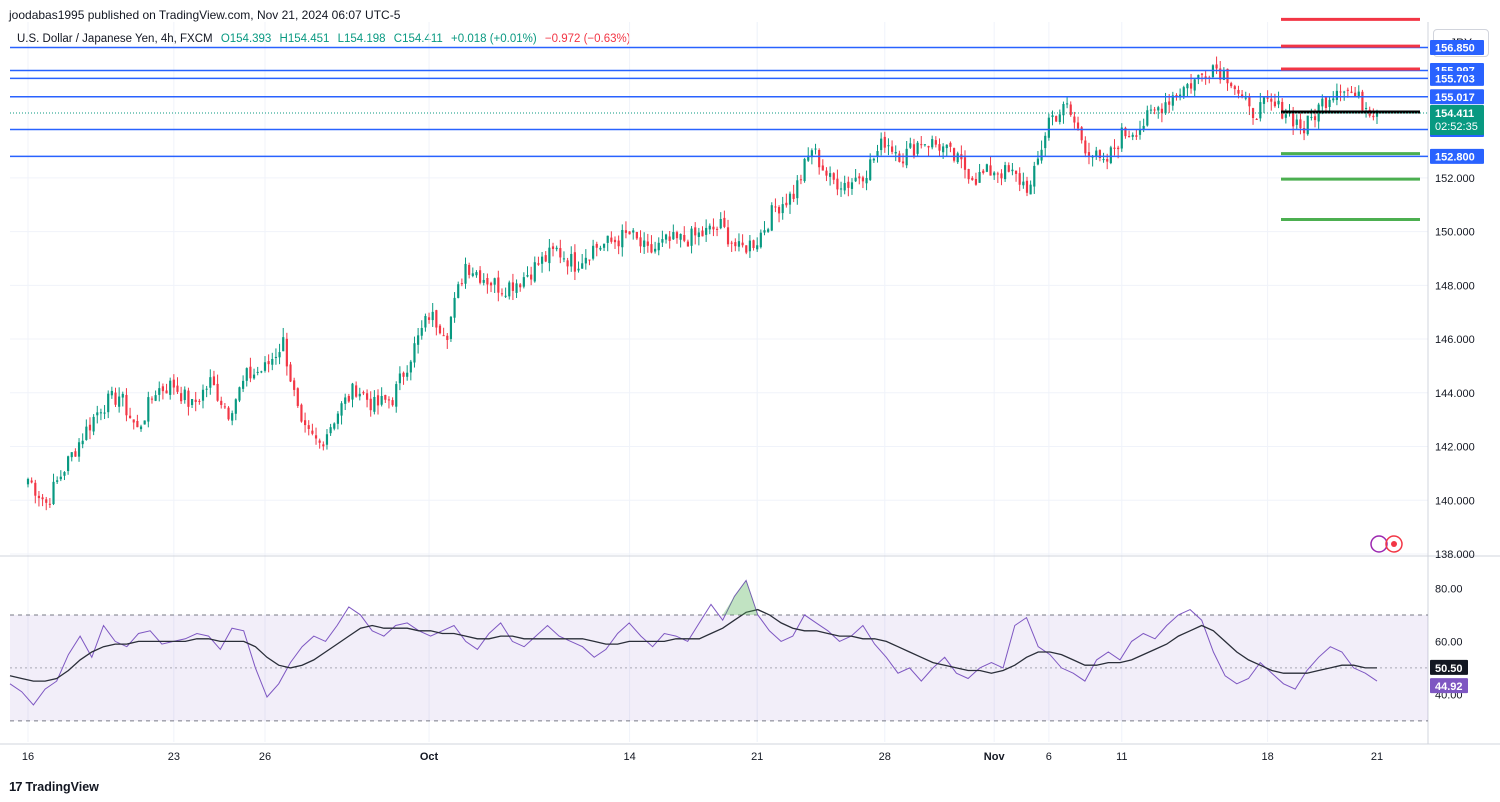 The height and width of the screenshot is (802, 1500). I want to click on level-price-tag, so click(1457, 97).